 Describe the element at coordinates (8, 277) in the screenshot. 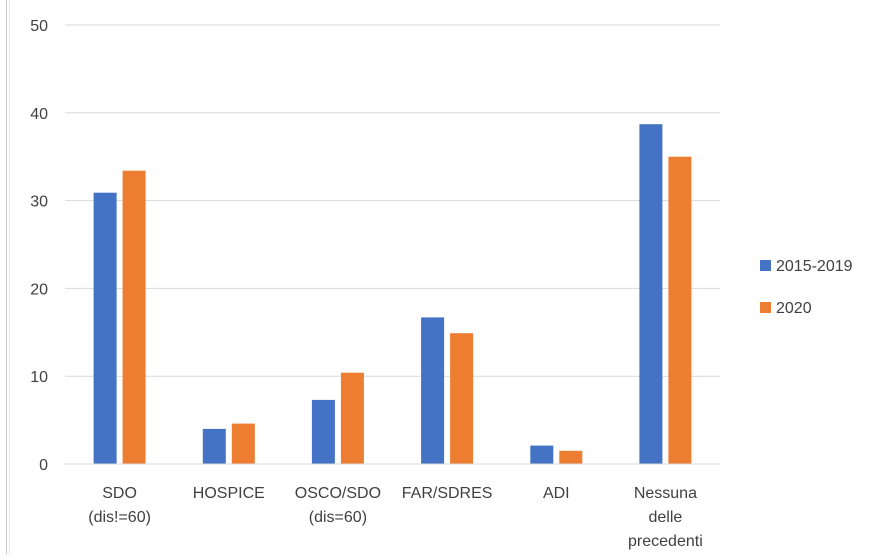

I see `left-border` at that location.